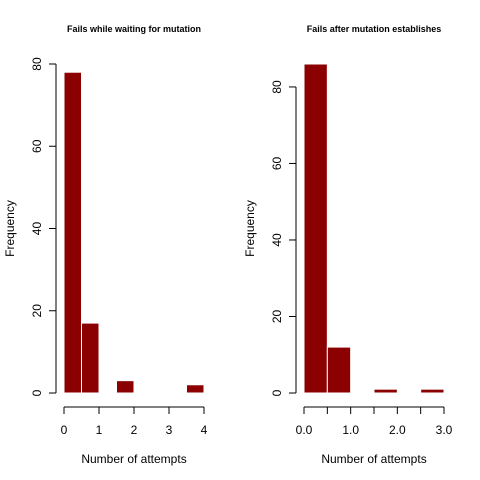  What do you see at coordinates (374, 29) in the screenshot?
I see `chart-title: Fails after mutation establishes` at bounding box center [374, 29].